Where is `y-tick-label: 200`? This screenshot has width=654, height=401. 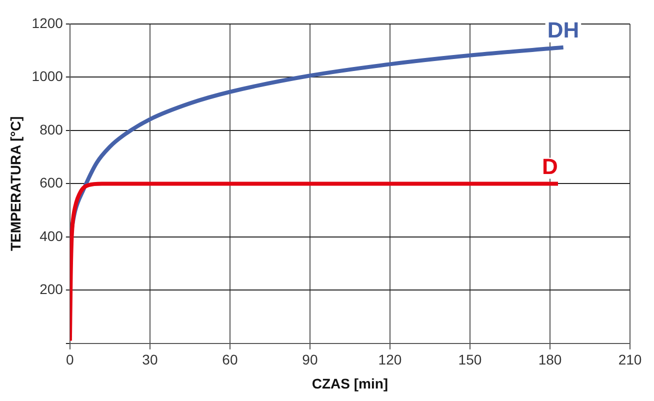
y-tick-label: 200 is located at coordinates (52, 289).